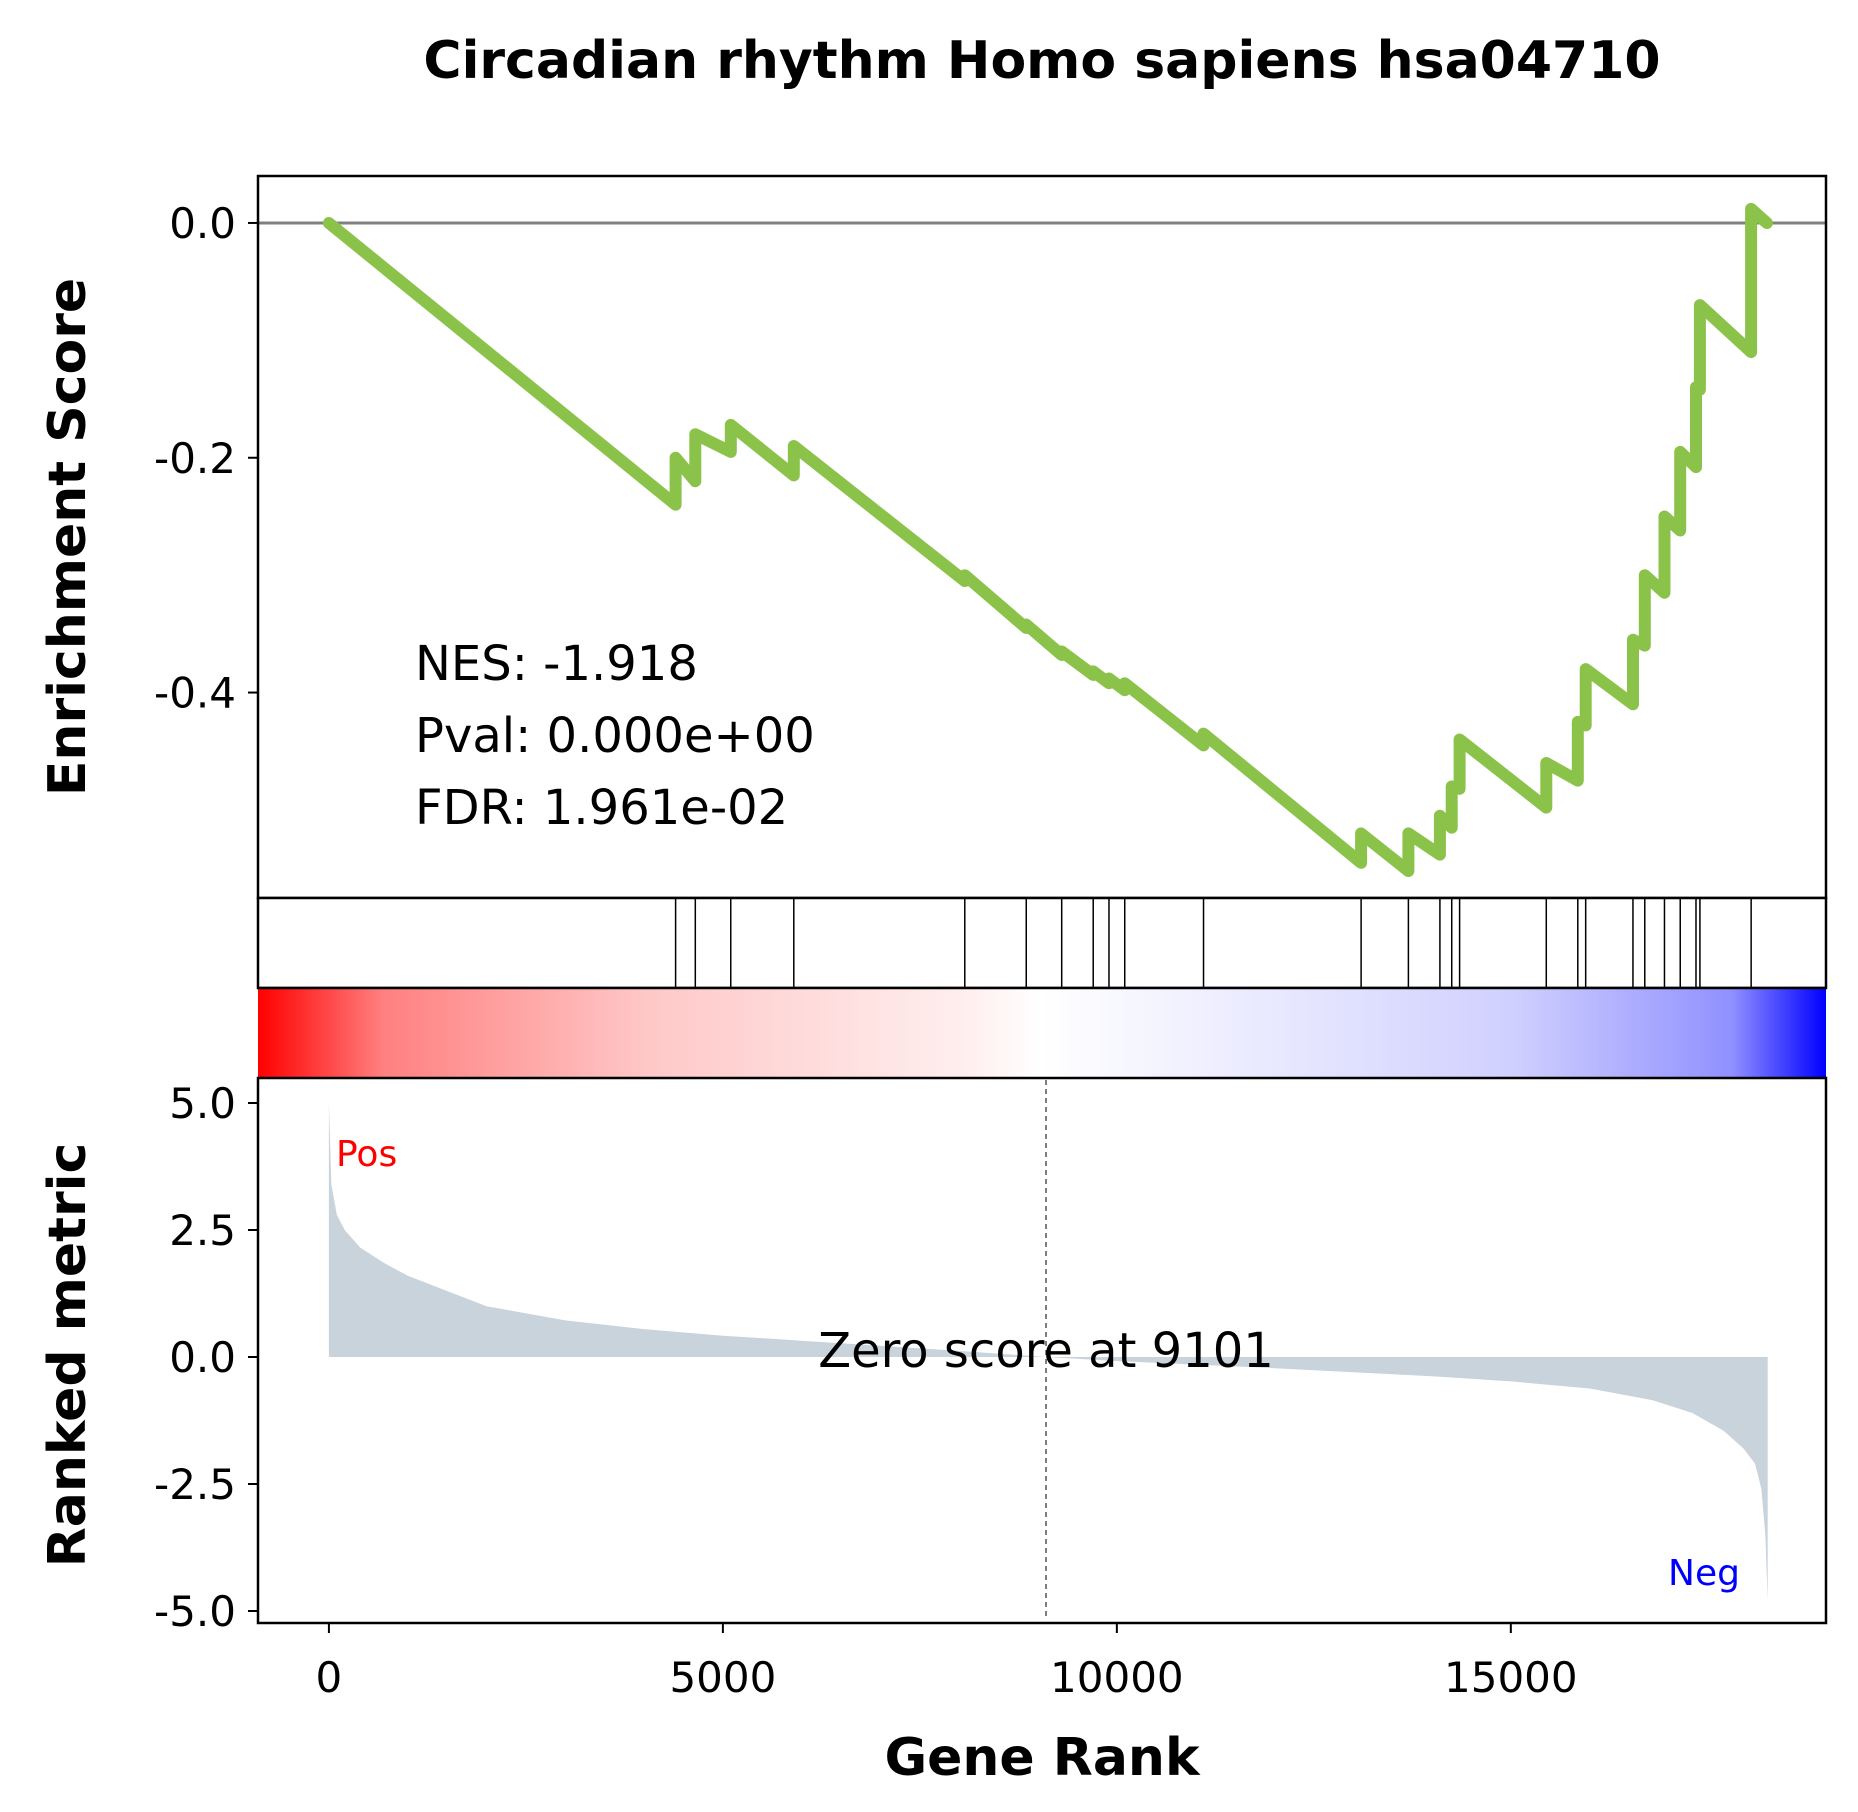  I want to click on metric-y-tick-label: 2.5, so click(202, 1230).